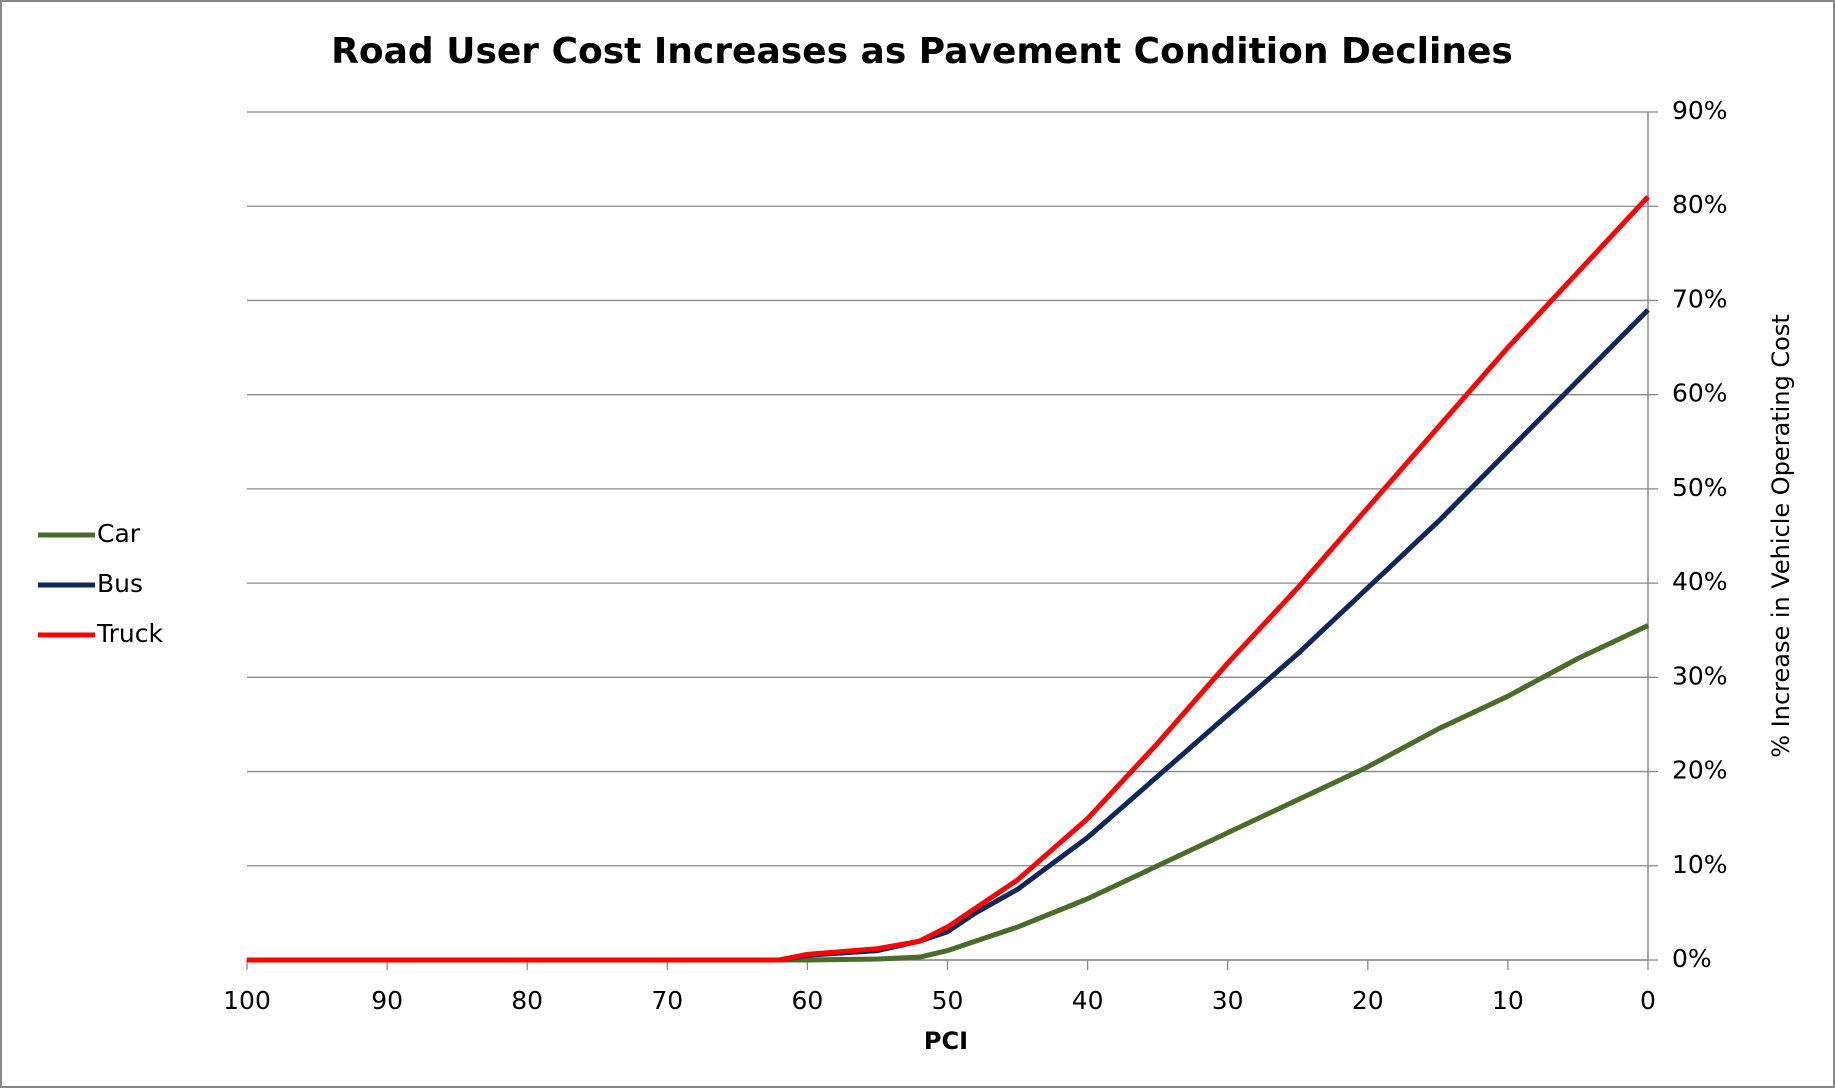 The height and width of the screenshot is (1088, 1835). Describe the element at coordinates (1368, 1000) in the screenshot. I see `x-tick-label: 20` at that location.